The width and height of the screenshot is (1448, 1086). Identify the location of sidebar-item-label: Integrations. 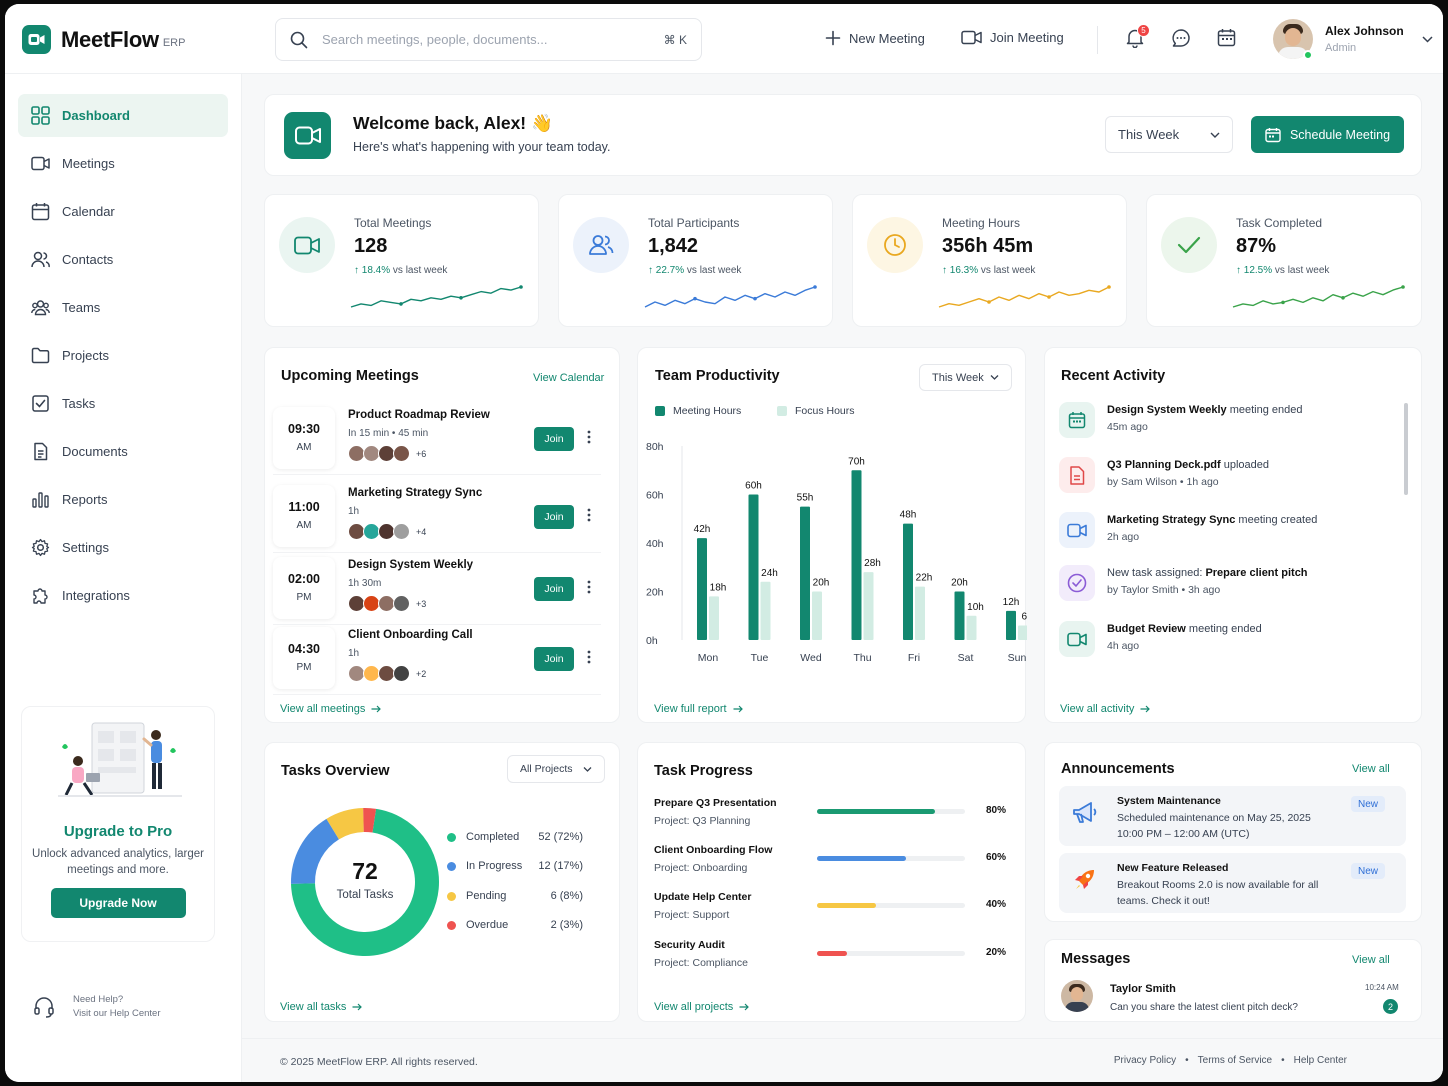
(96, 595).